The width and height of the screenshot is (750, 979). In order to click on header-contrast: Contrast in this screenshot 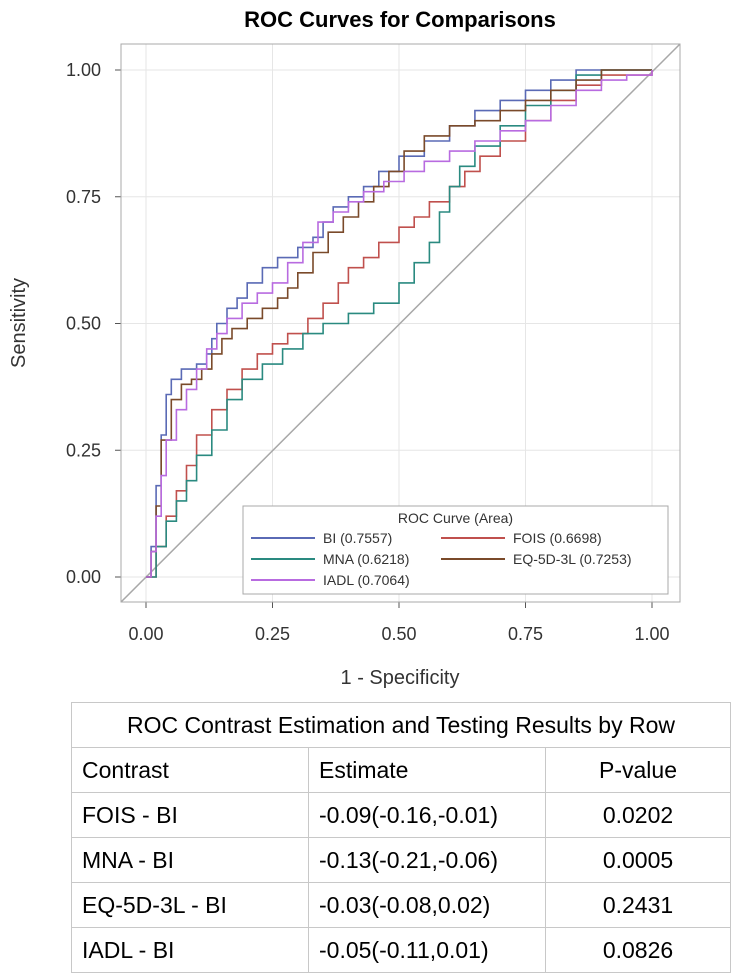, I will do `click(190, 770)`.